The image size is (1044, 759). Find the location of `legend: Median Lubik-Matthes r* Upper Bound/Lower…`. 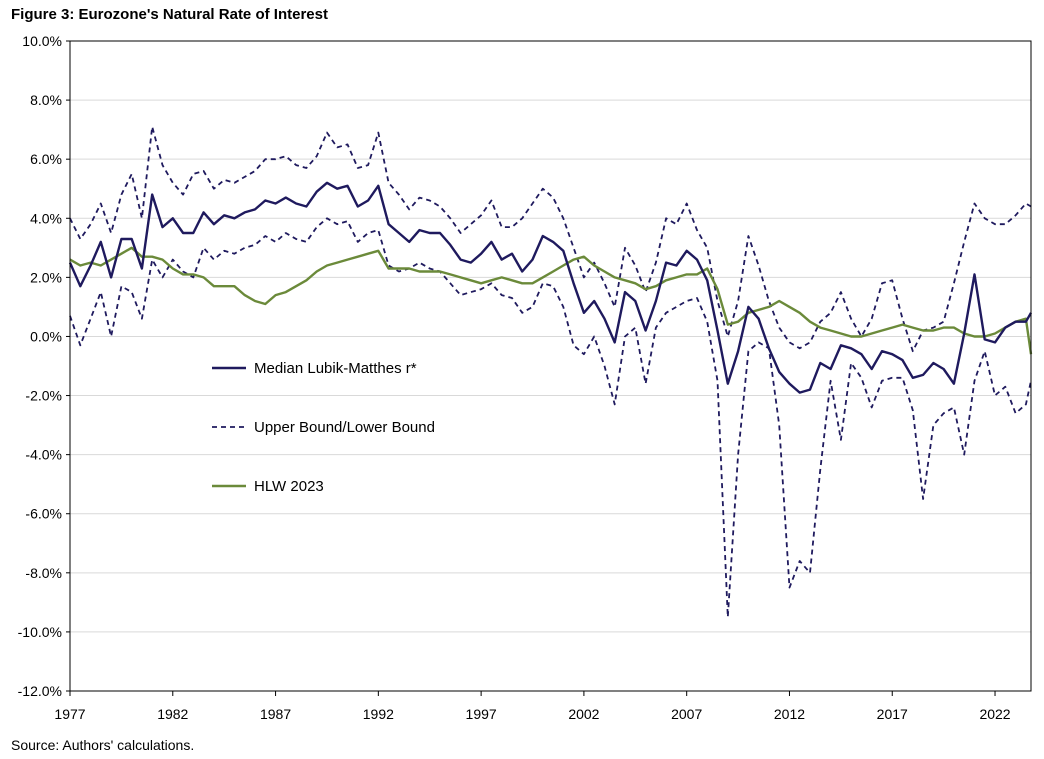

legend: Median Lubik-Matthes r* Upper Bound/Lower… is located at coordinates (323, 427).